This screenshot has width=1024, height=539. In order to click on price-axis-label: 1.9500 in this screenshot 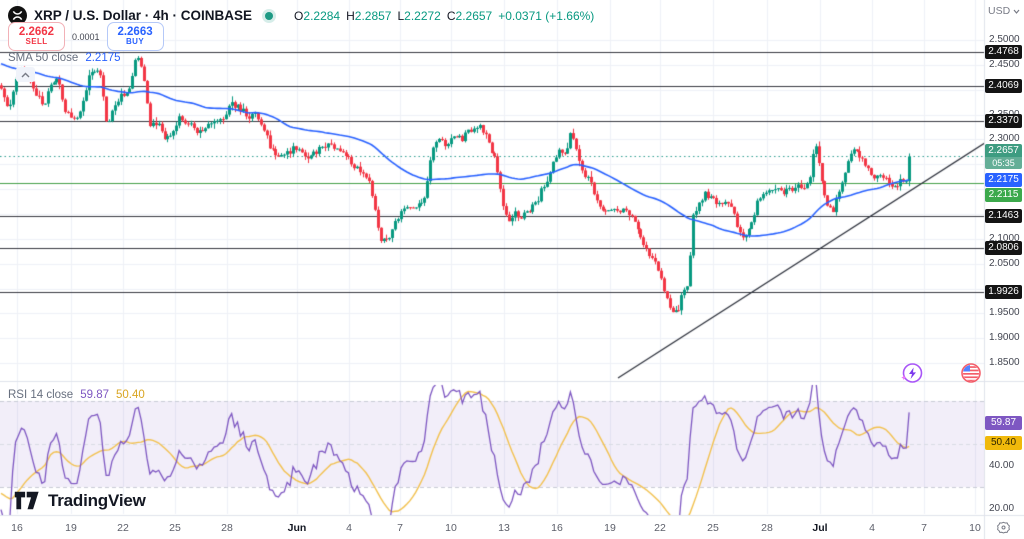, I will do `click(1004, 313)`.